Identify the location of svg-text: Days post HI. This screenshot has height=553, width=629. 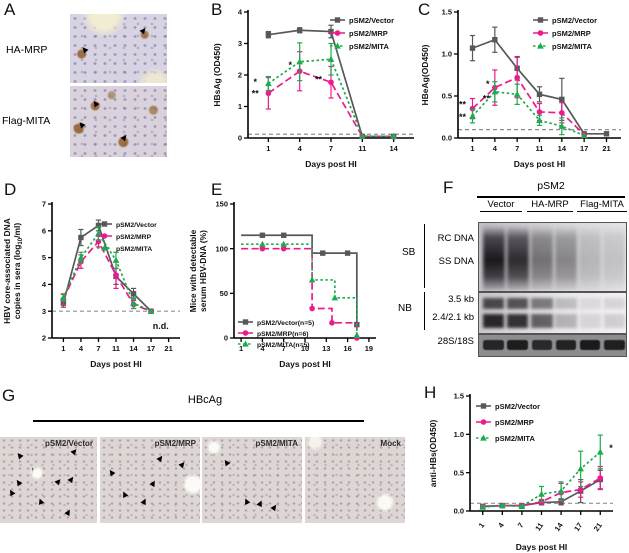
(116, 364).